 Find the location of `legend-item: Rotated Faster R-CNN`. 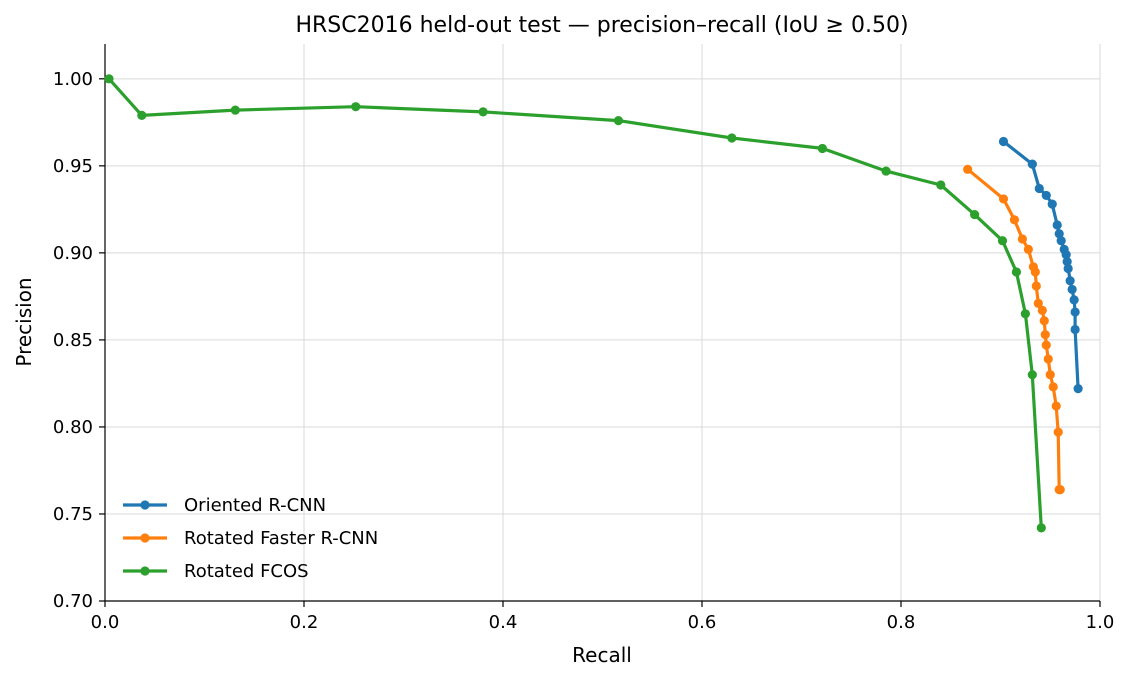

legend-item: Rotated Faster R-CNN is located at coordinates (250, 538).